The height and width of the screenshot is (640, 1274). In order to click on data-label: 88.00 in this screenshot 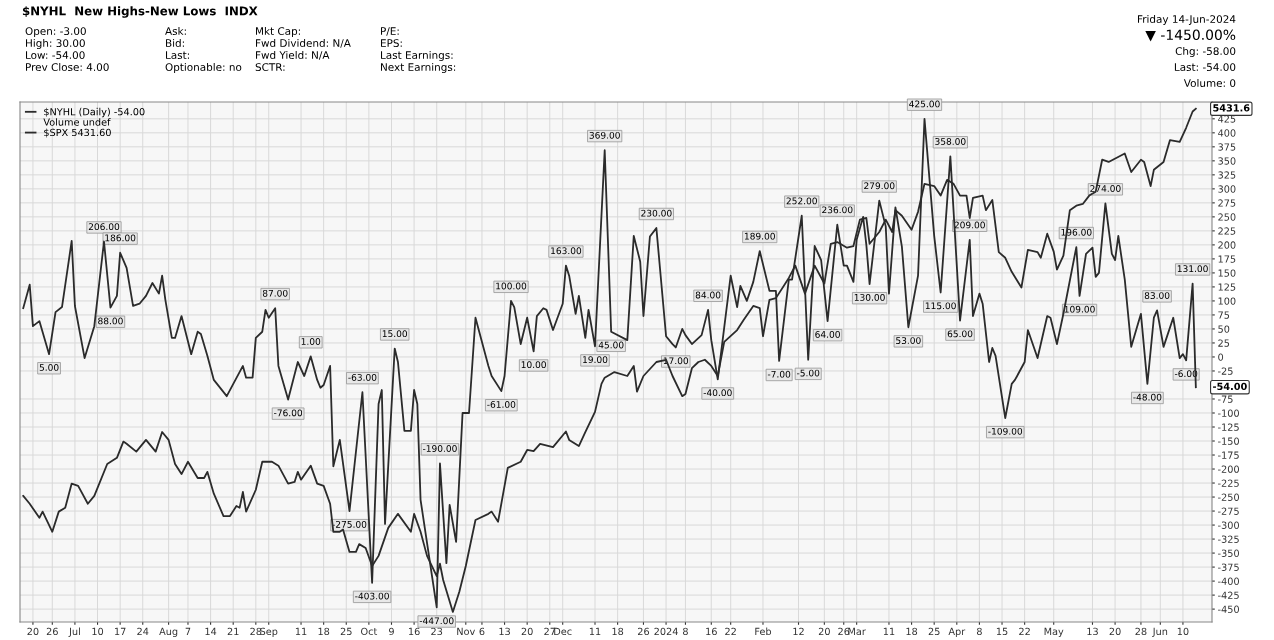, I will do `click(110, 321)`.